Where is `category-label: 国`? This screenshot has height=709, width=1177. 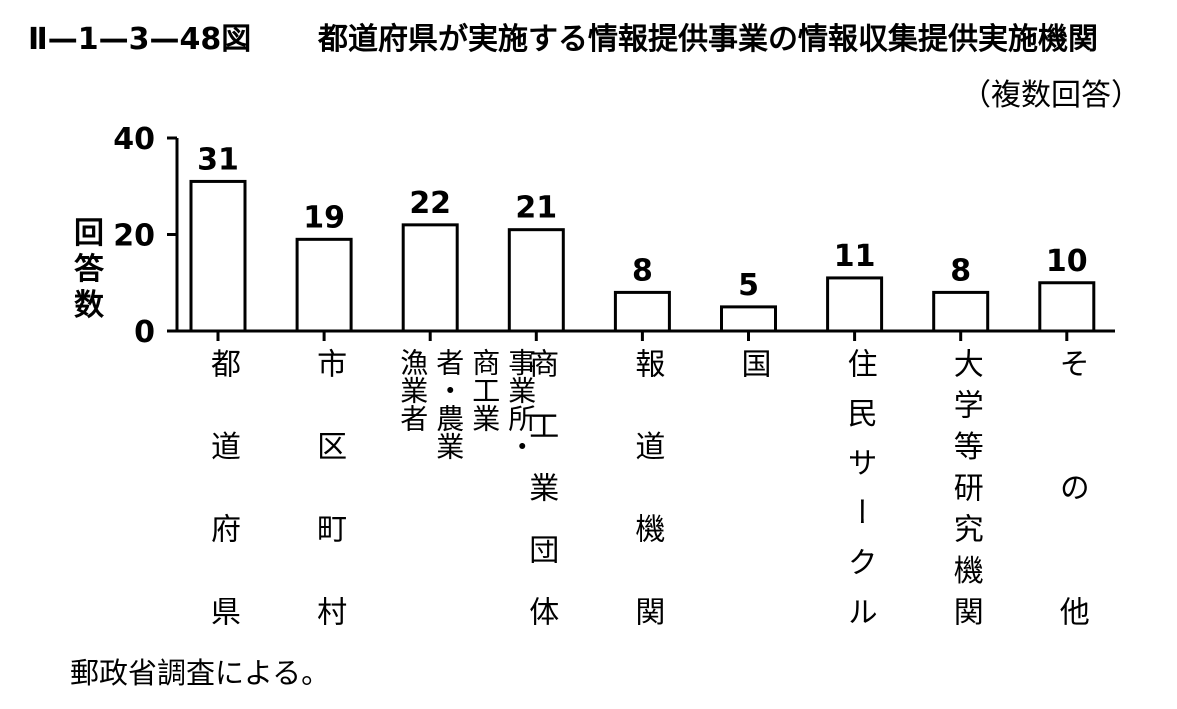
category-label: 国 is located at coordinates (753, 363).